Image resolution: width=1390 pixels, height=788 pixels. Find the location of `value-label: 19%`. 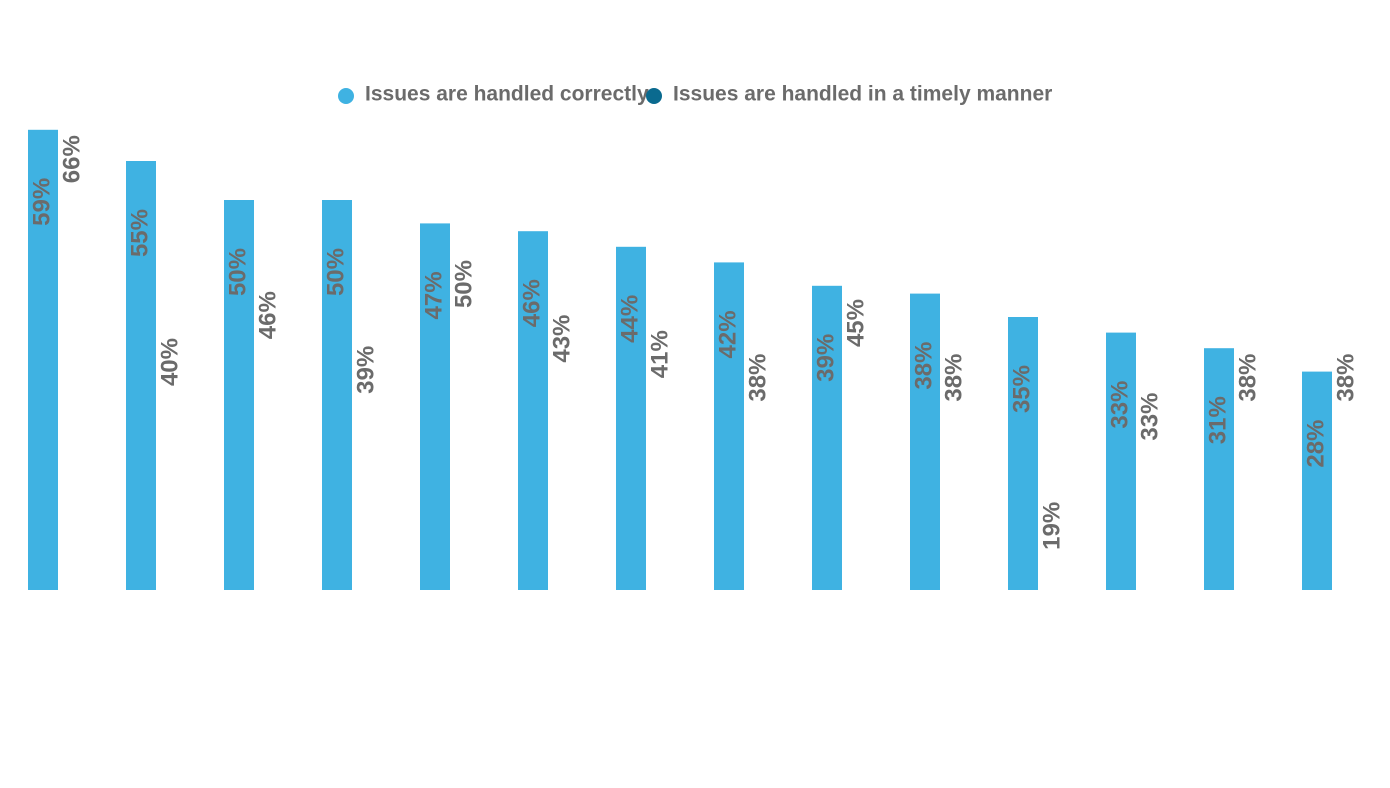

value-label: 19% is located at coordinates (1051, 526).